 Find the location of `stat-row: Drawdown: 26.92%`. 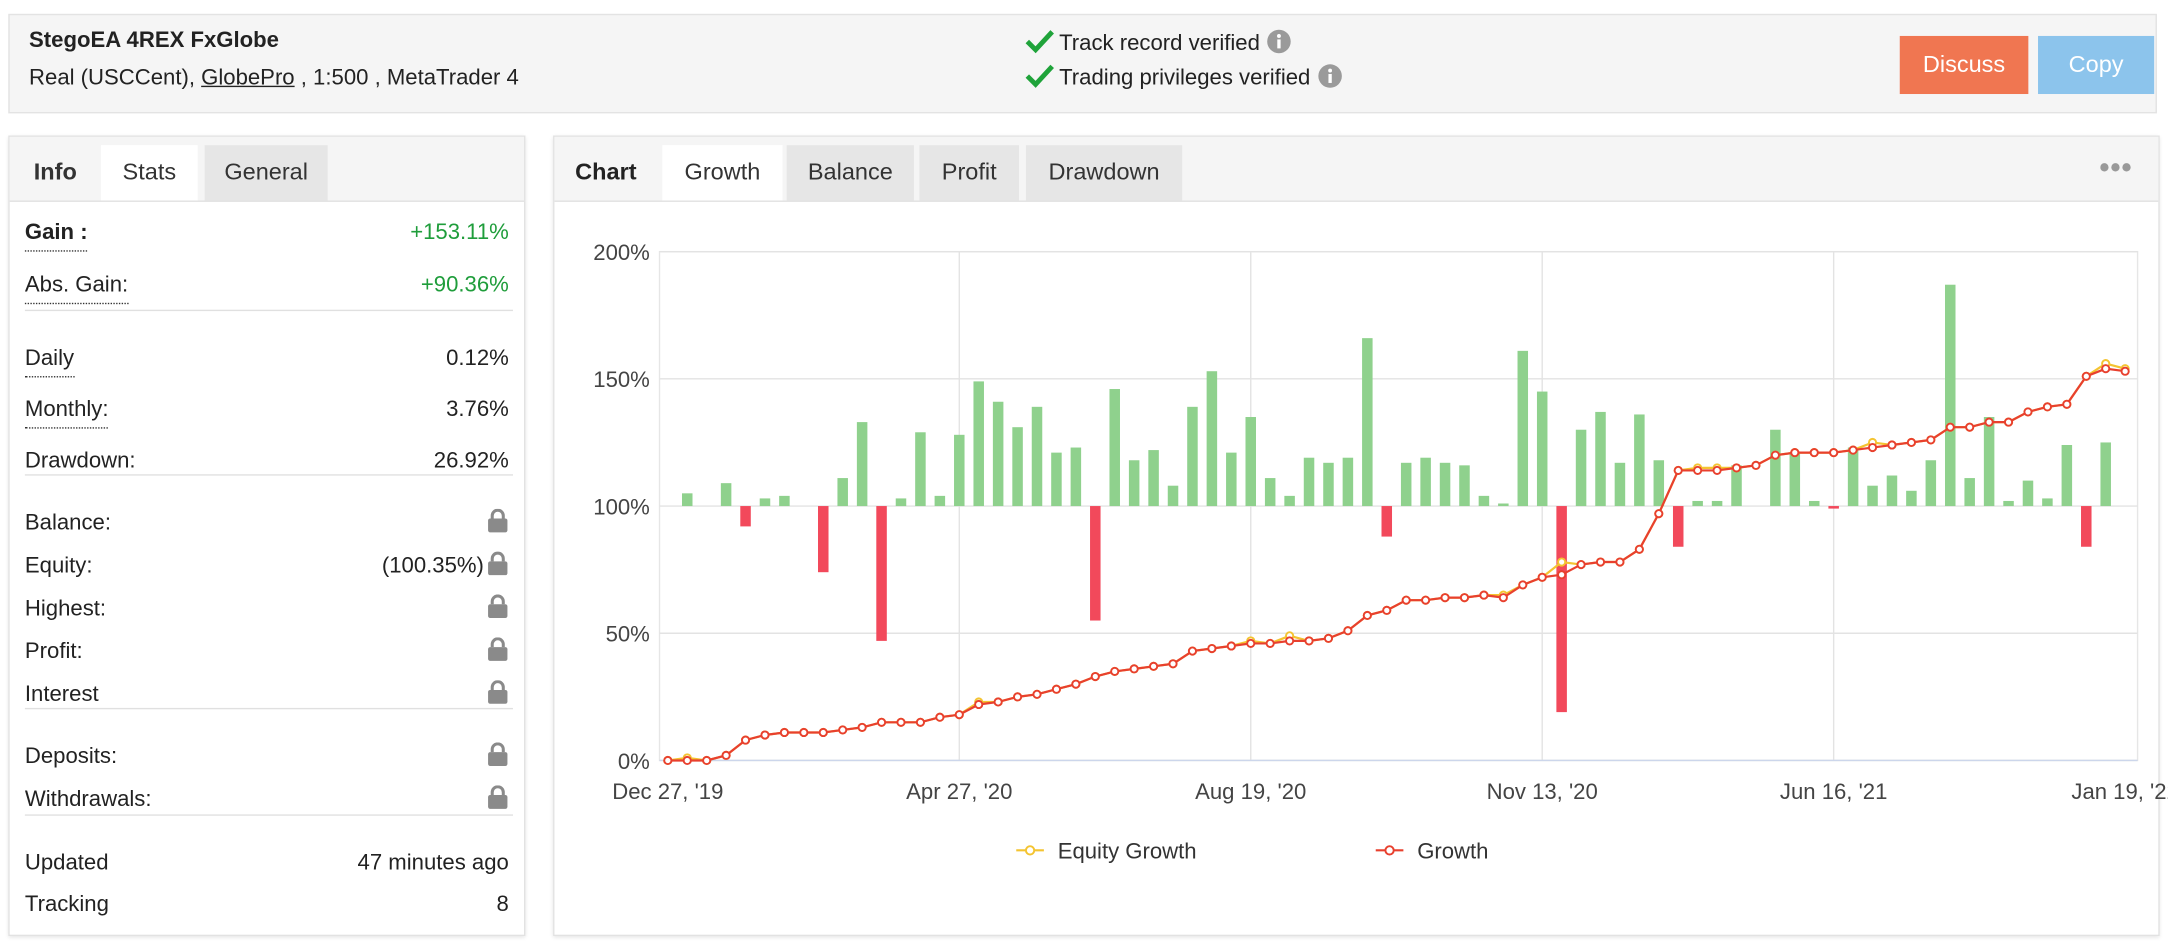

stat-row: Drawdown: 26.92% is located at coordinates (267, 461).